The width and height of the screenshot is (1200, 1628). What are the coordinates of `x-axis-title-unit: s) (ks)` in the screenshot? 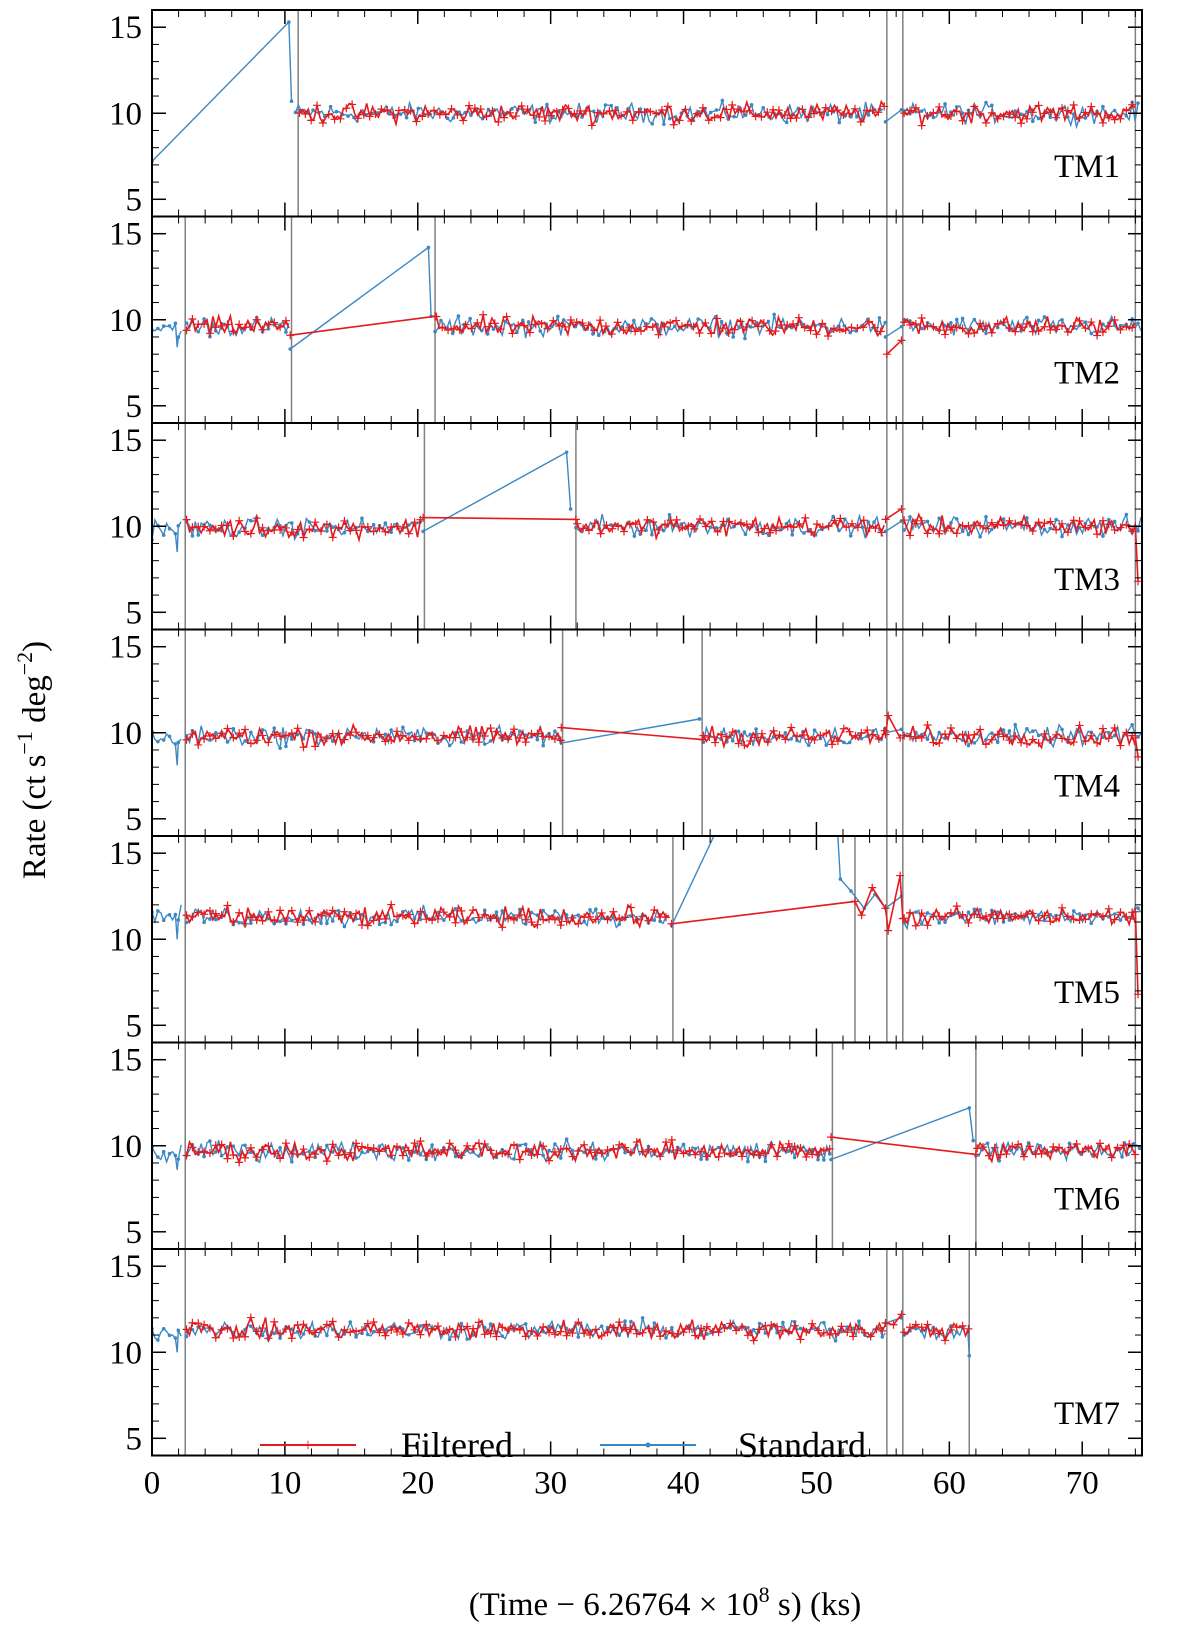 It's located at (816, 1605).